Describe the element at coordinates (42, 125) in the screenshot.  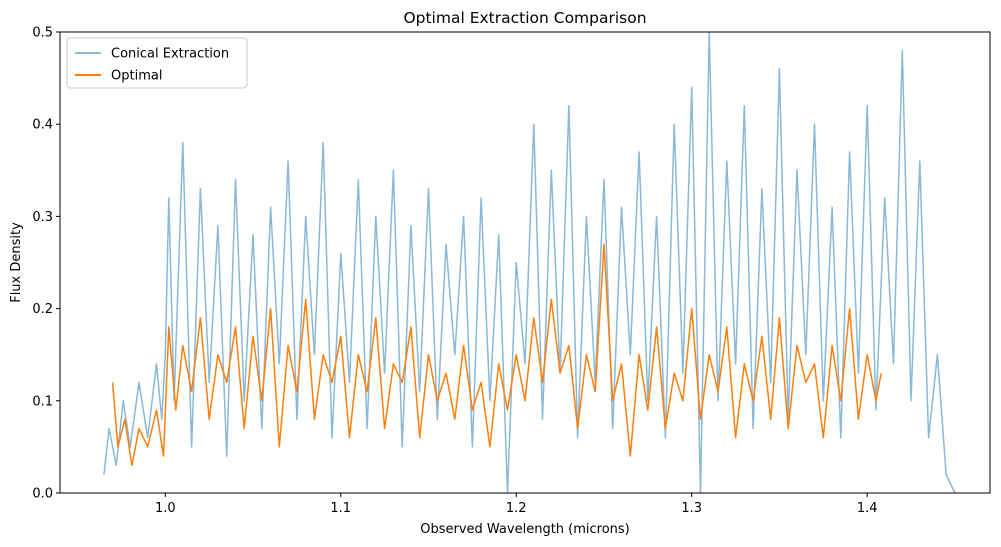
I see `y-tick-label: 0.4` at that location.